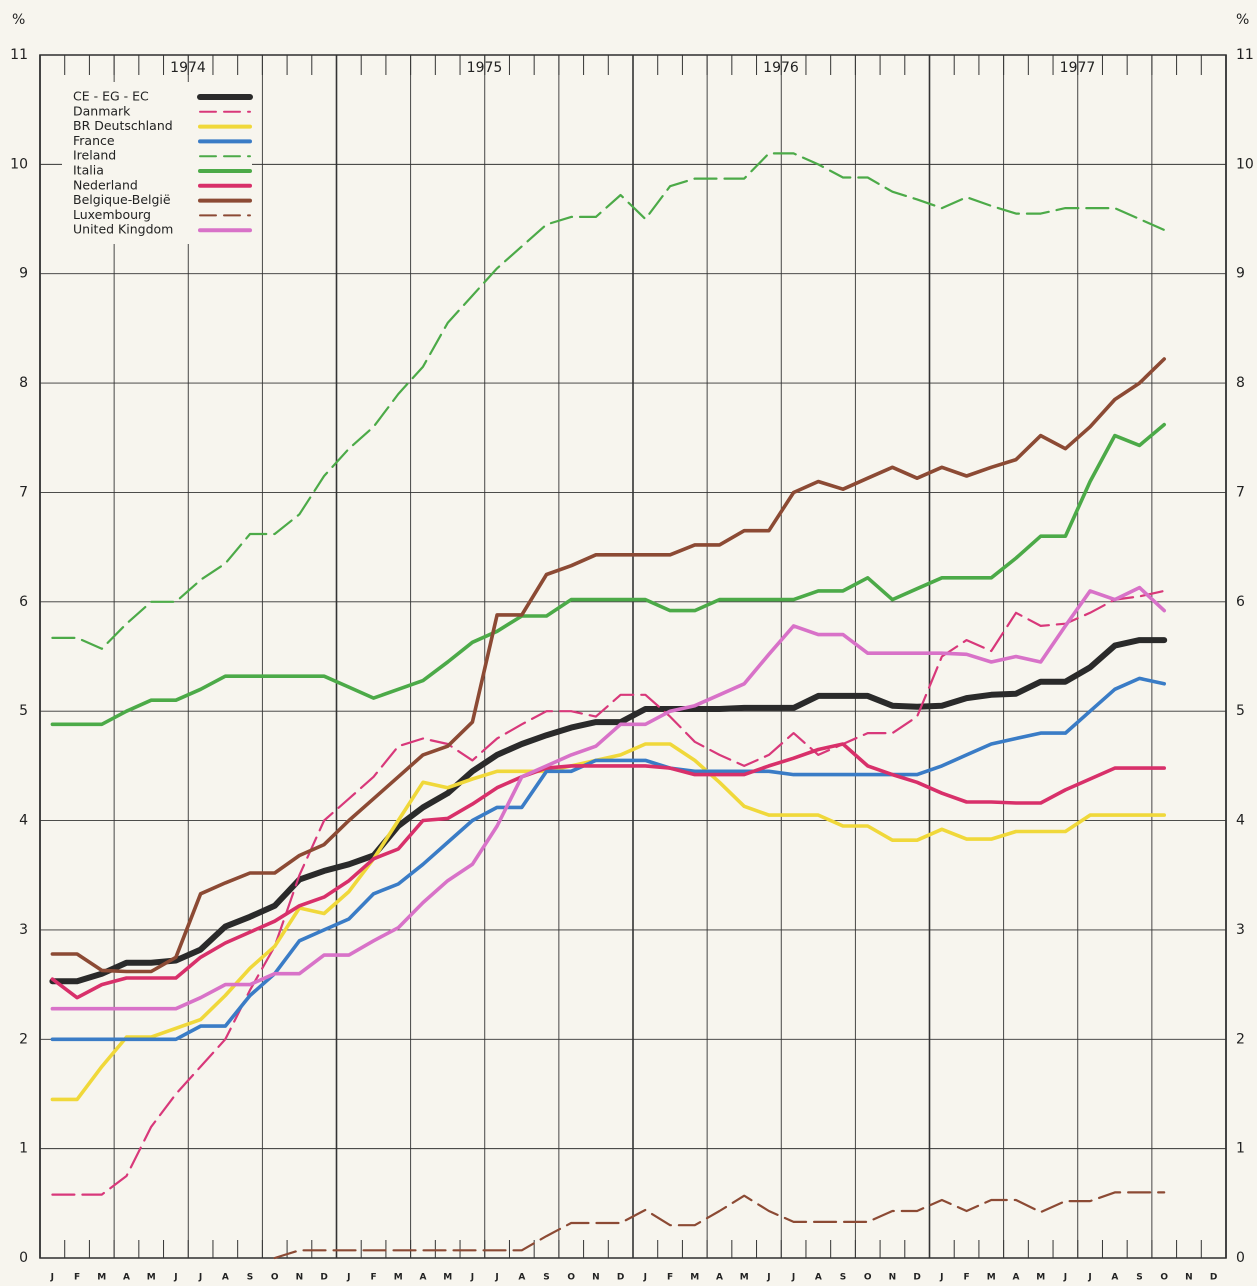 This screenshot has height=1286, width=1257. I want to click on legend-label: United Kingdom, so click(123, 229).